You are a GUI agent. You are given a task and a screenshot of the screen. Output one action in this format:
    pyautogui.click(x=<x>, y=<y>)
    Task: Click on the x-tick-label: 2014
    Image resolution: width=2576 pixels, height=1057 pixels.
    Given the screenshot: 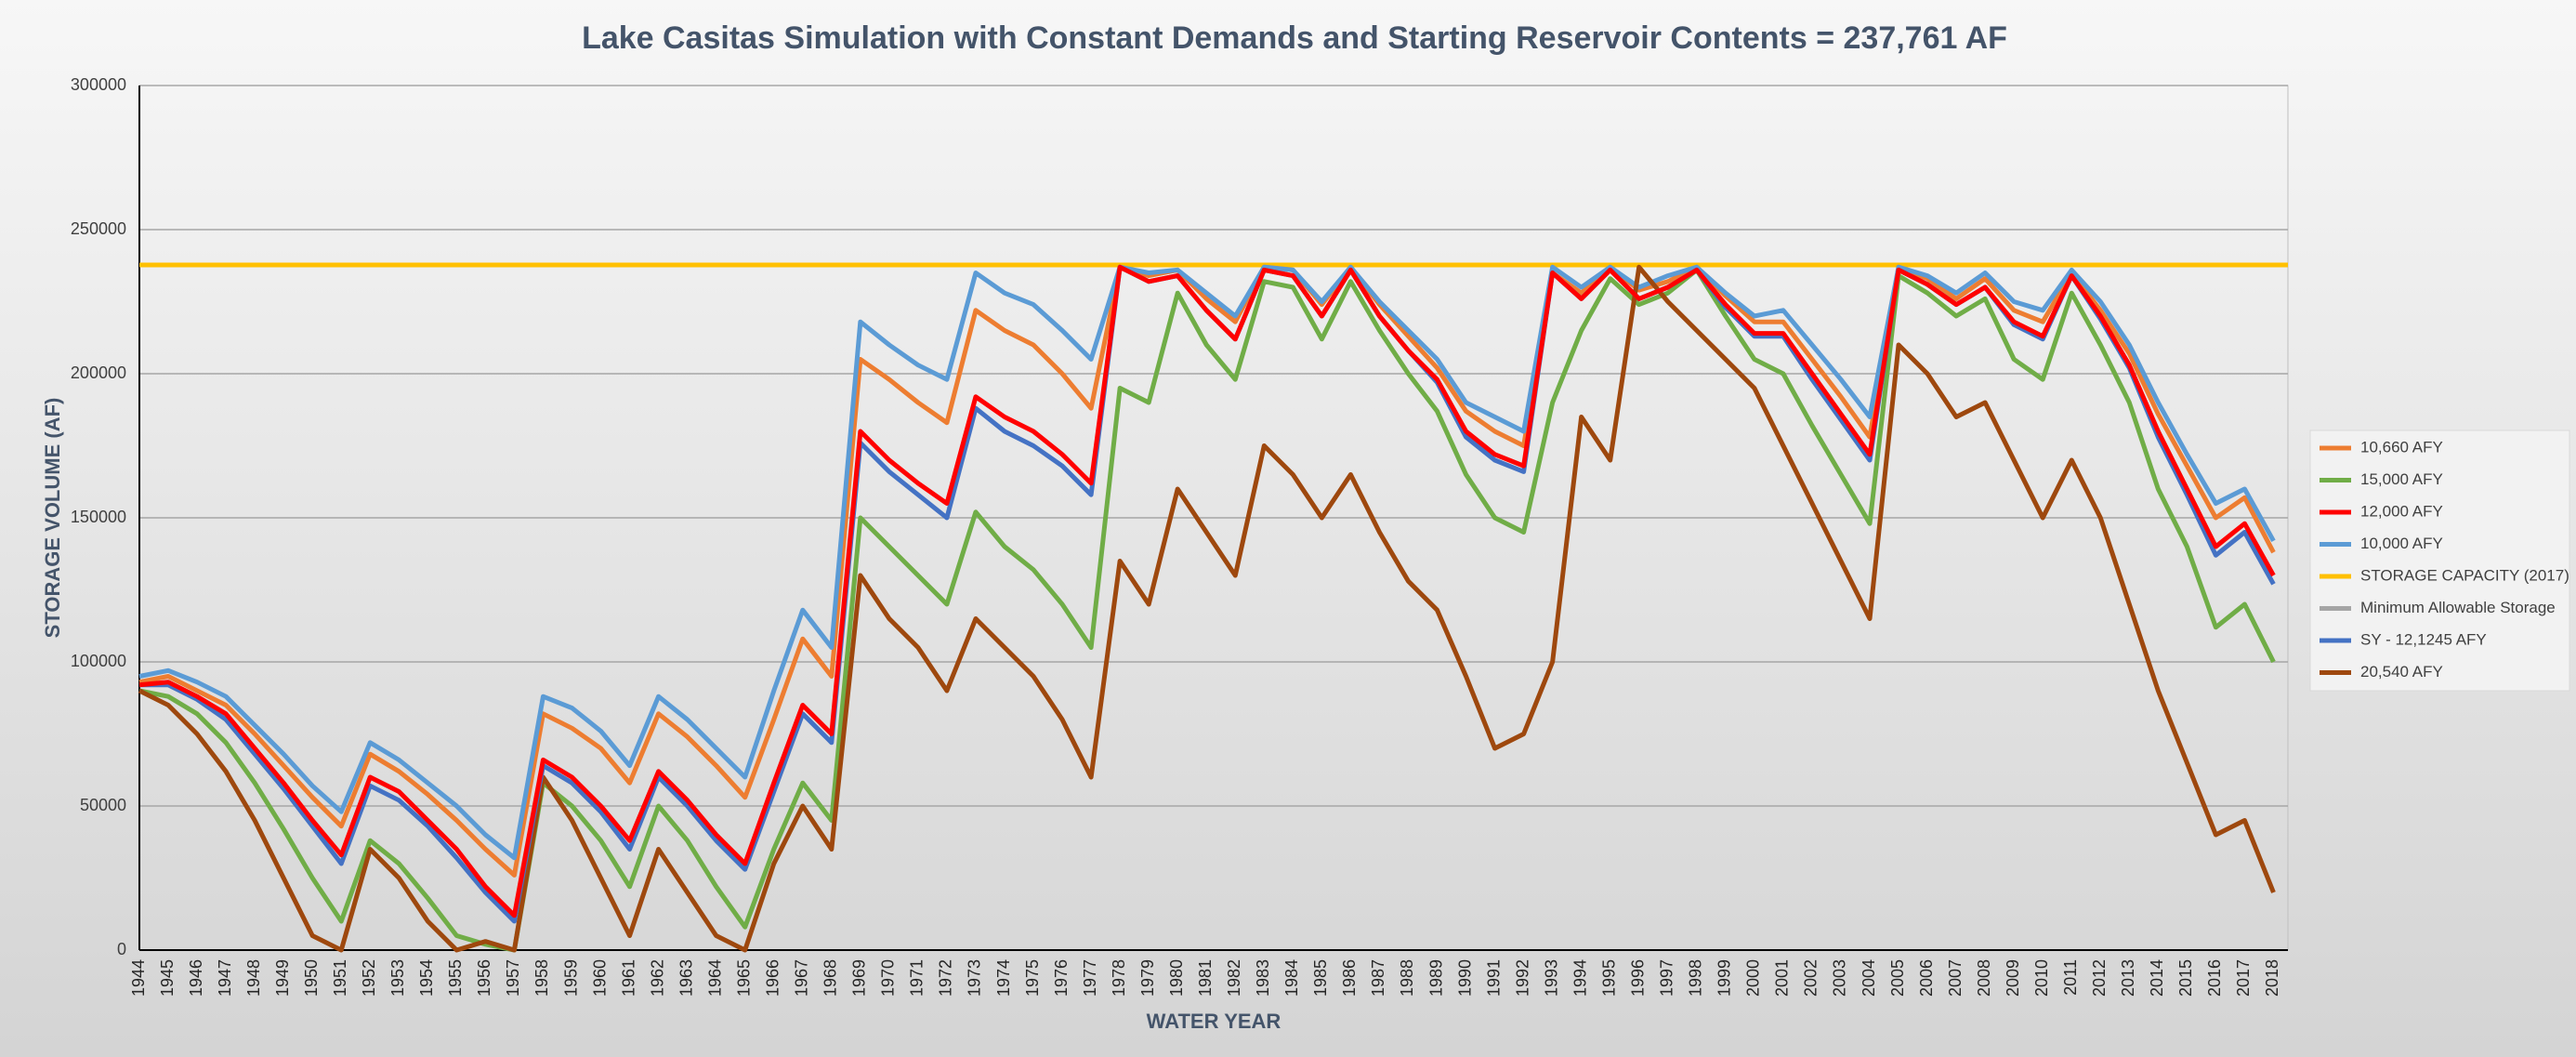 What is the action you would take?
    pyautogui.click(x=2157, y=978)
    